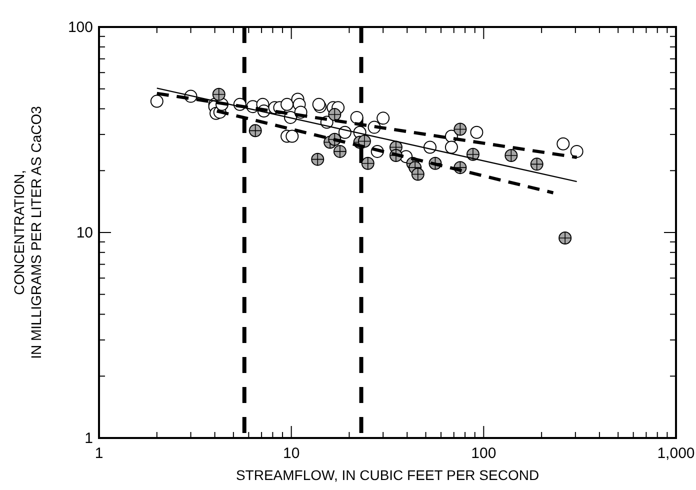 Image resolution: width=696 pixels, height=490 pixels. Describe the element at coordinates (27, 232) in the screenshot. I see `y-axis-title: CONCENTRATION, IN MILLIGRAMS PER LITER AS CaCO3` at that location.